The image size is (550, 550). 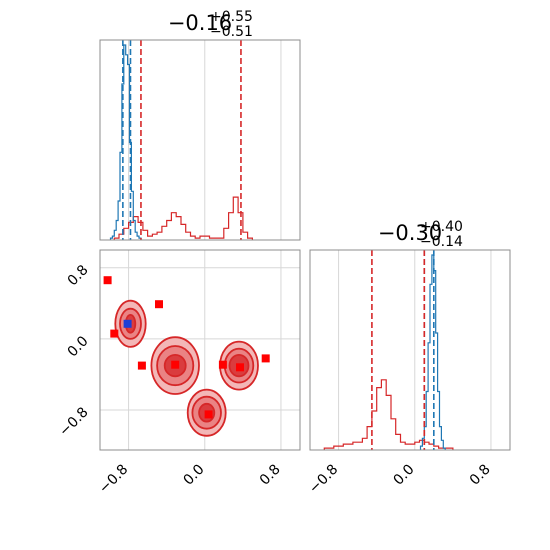 What do you see at coordinates (181, 140) in the screenshot?
I see `hist-x-series` at bounding box center [181, 140].